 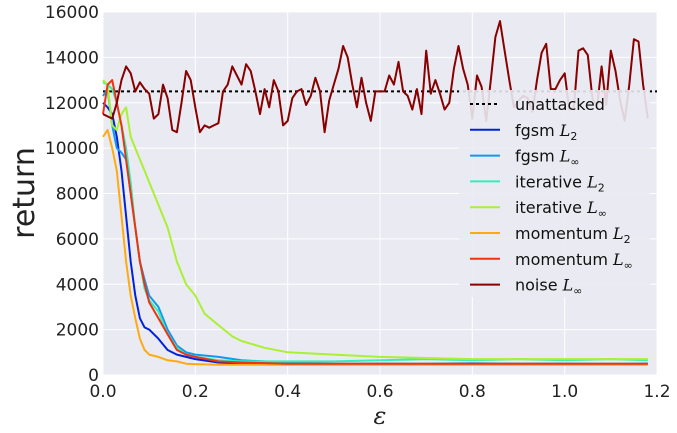 I want to click on y-tick-label: 8000, so click(x=77, y=195).